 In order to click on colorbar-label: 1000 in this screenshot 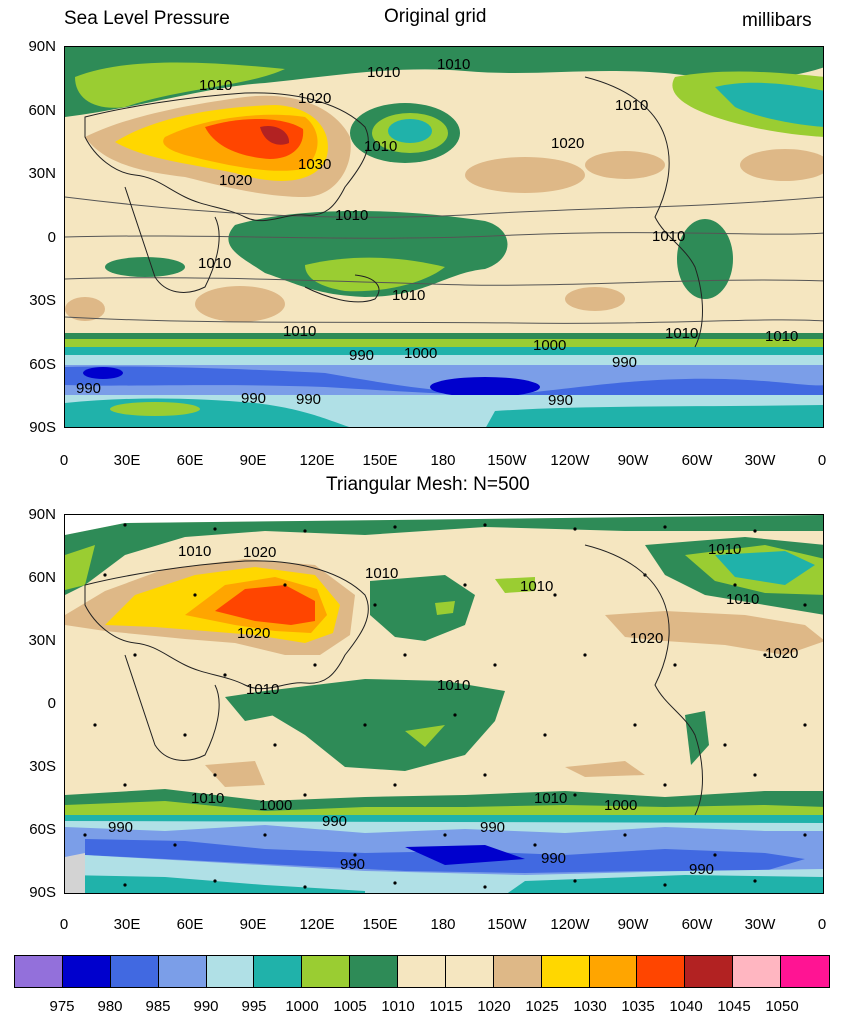, I will do `click(302, 1006)`.